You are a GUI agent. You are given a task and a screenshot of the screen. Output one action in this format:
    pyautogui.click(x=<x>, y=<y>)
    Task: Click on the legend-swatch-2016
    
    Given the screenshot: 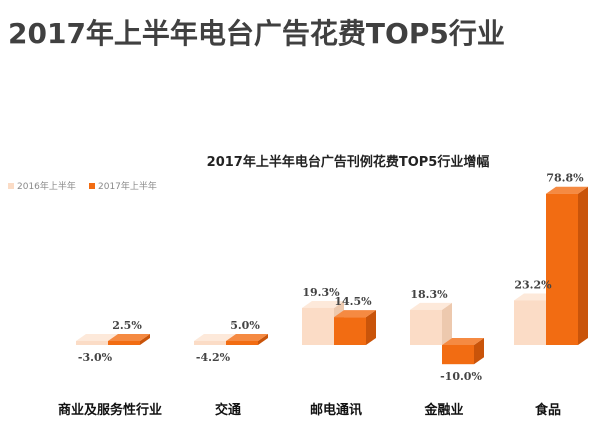 What is the action you would take?
    pyautogui.click(x=11, y=186)
    